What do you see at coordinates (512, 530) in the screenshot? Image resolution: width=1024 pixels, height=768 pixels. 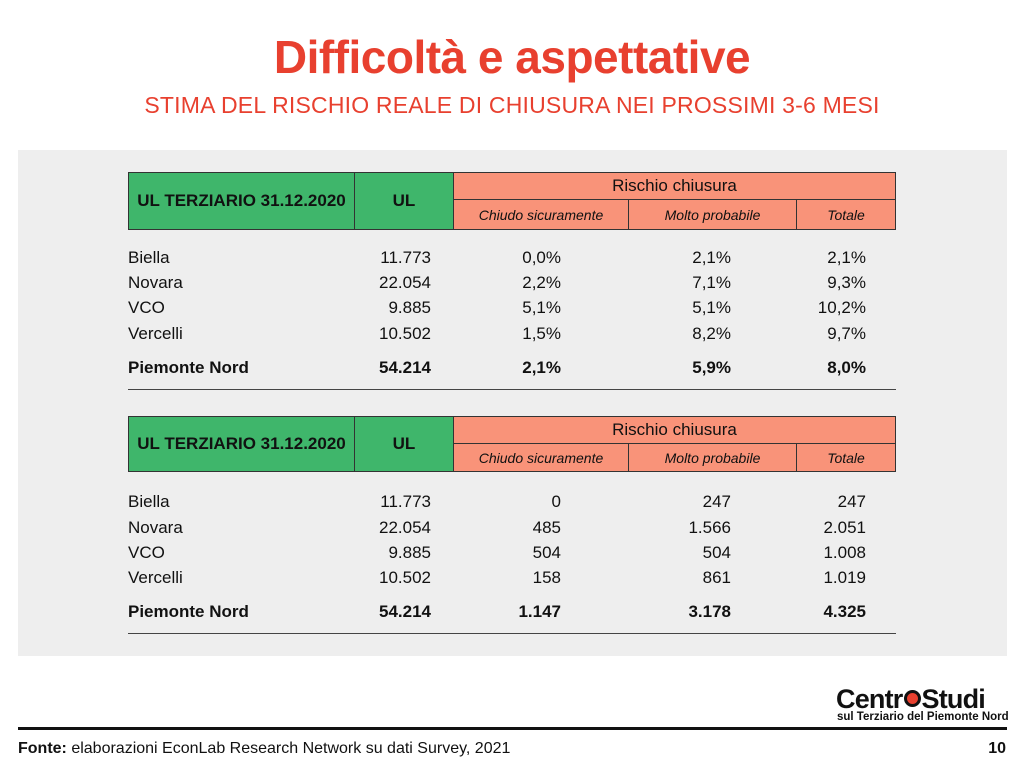 I see `table-row: Novara 22.054 485 1.566 2.051` at bounding box center [512, 530].